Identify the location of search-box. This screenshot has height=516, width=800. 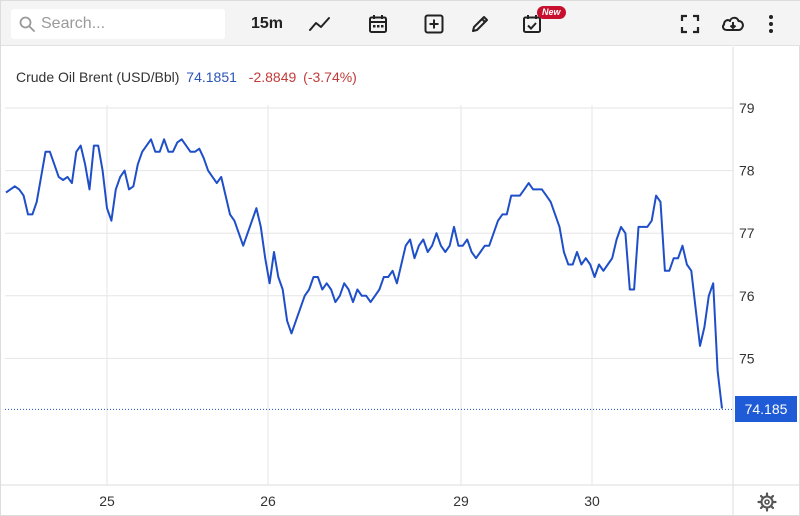
(118, 24).